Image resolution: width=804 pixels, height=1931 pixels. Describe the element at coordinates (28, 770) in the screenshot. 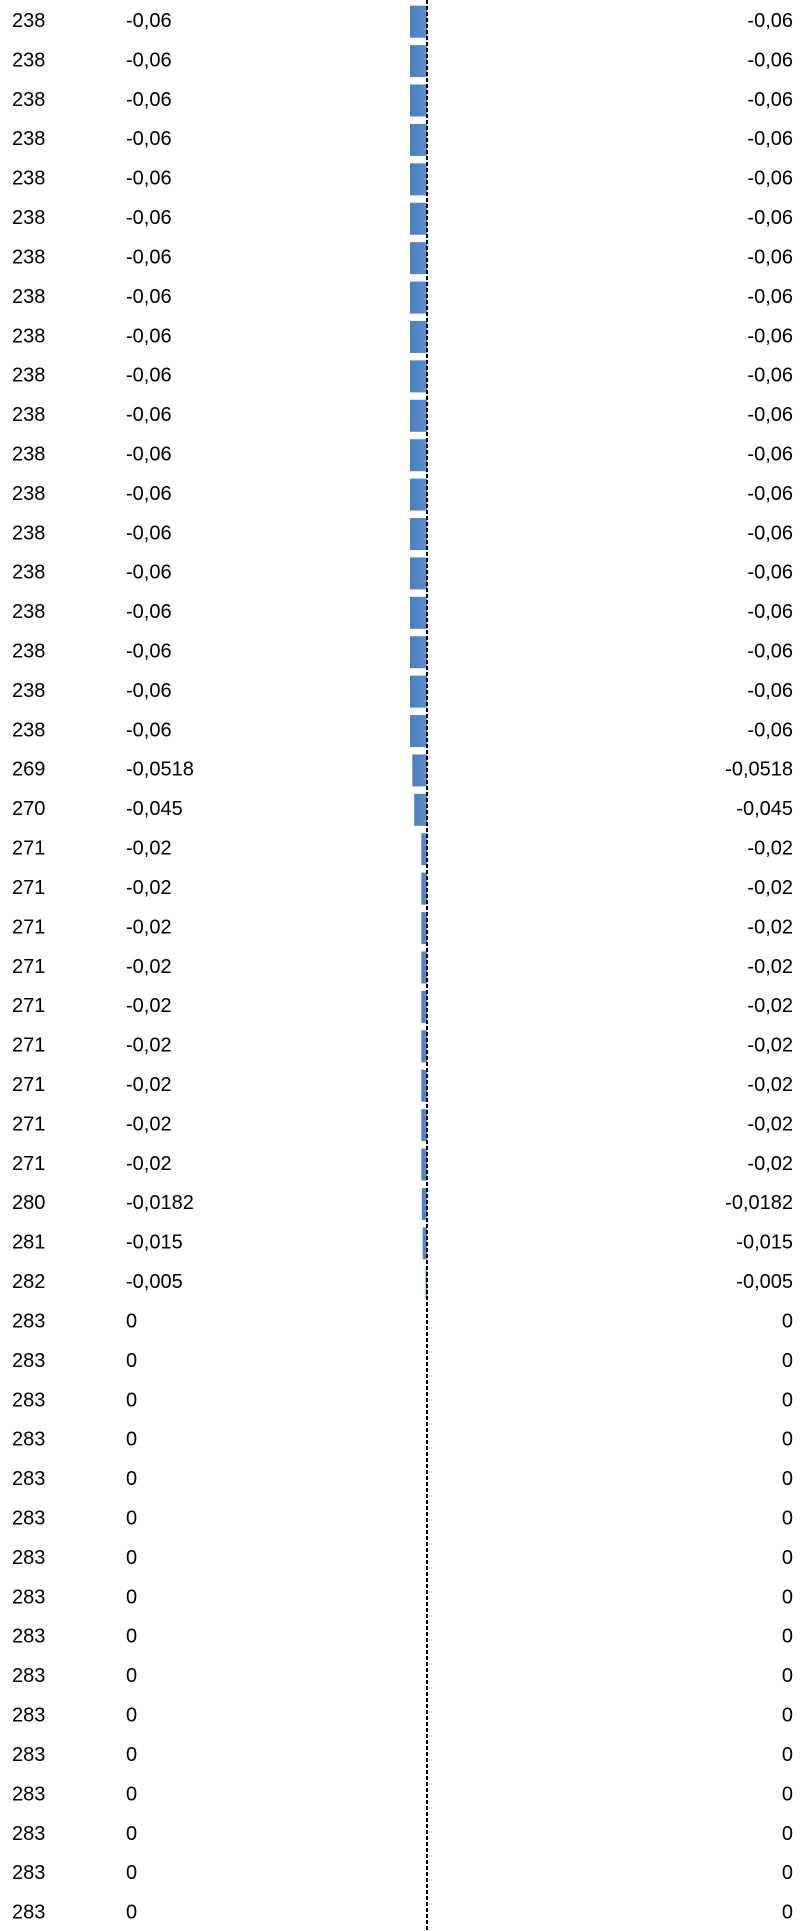

I see `rank-cell: 269` at that location.